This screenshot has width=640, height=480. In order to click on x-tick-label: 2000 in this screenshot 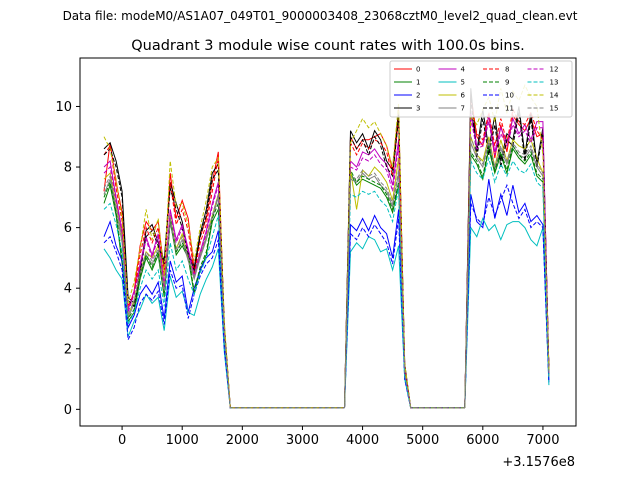, I will do `click(242, 440)`.